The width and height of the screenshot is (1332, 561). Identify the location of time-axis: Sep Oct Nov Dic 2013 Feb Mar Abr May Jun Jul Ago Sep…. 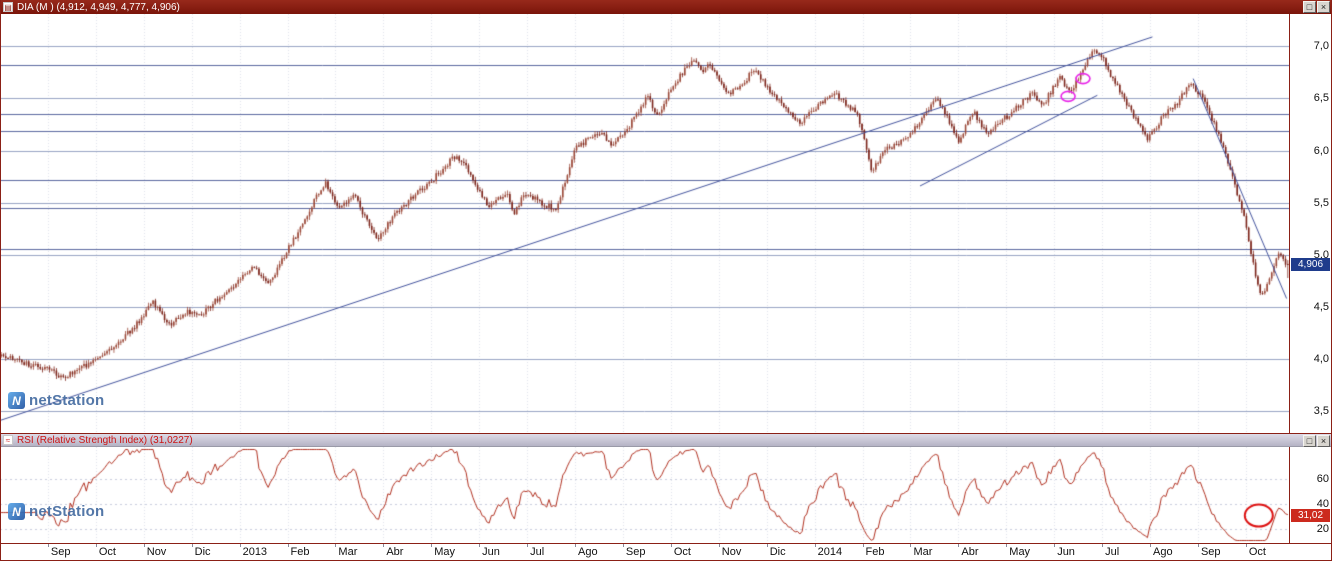
(666, 552).